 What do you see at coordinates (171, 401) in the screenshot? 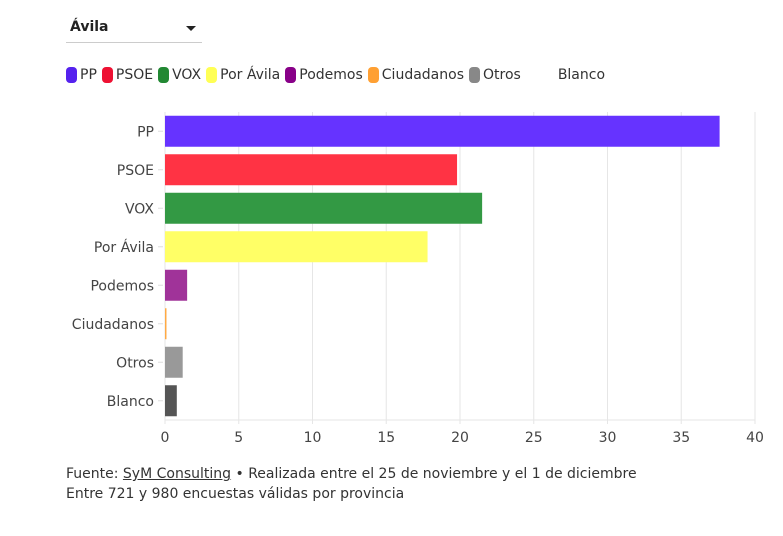
I see `bar-blanco` at bounding box center [171, 401].